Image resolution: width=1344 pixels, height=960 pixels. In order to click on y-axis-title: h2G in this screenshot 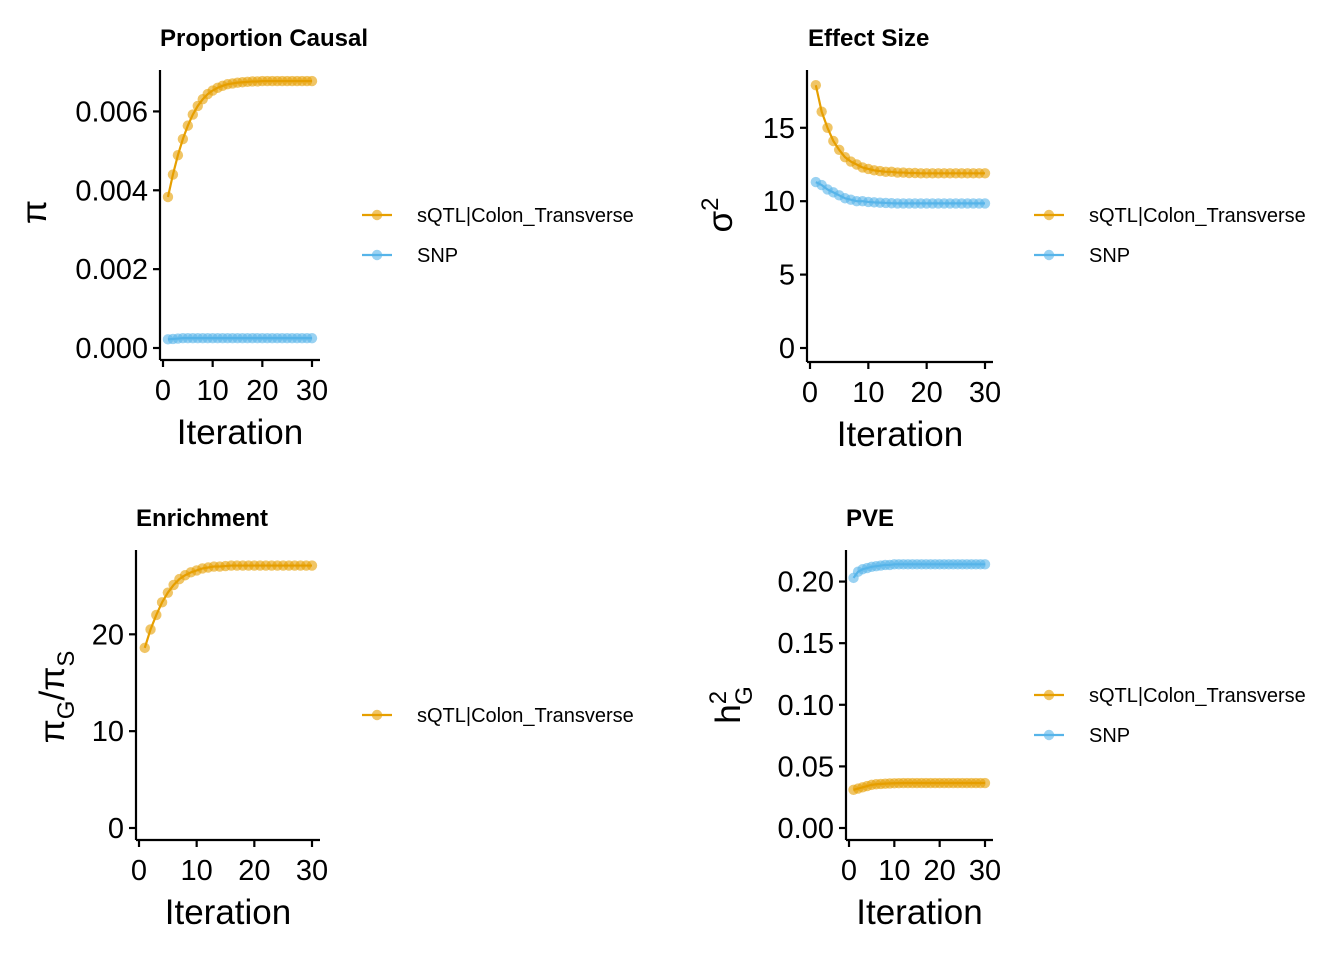, I will do `click(731, 705)`.